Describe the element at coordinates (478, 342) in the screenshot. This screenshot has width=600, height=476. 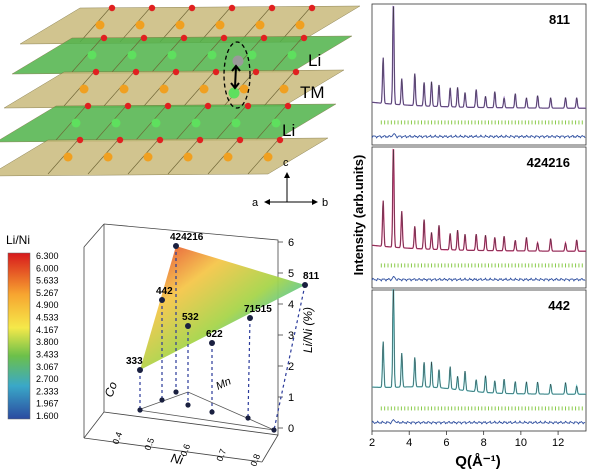
I see `xrd-calculated-curve` at that location.